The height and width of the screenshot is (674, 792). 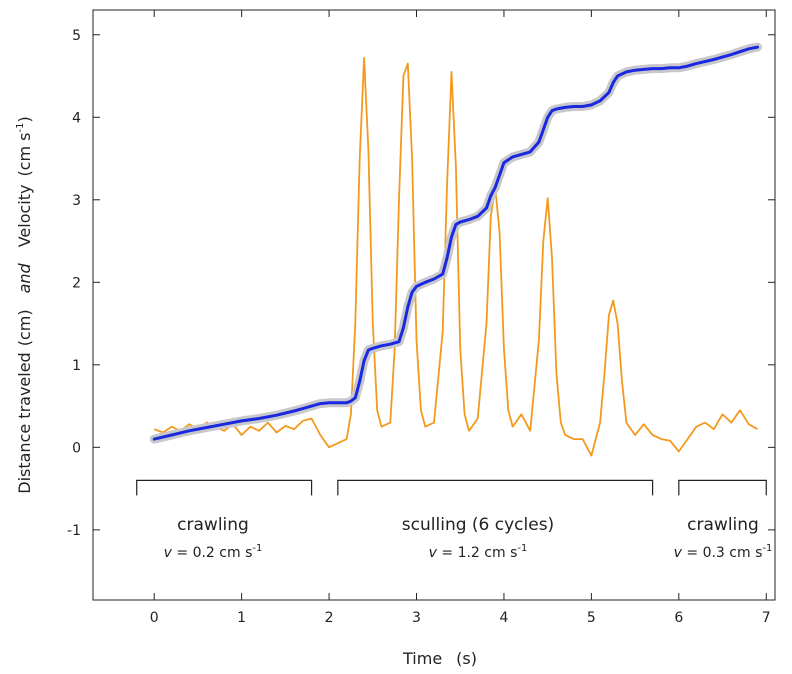 I want to click on x-tick-label: 5, so click(x=591, y=618).